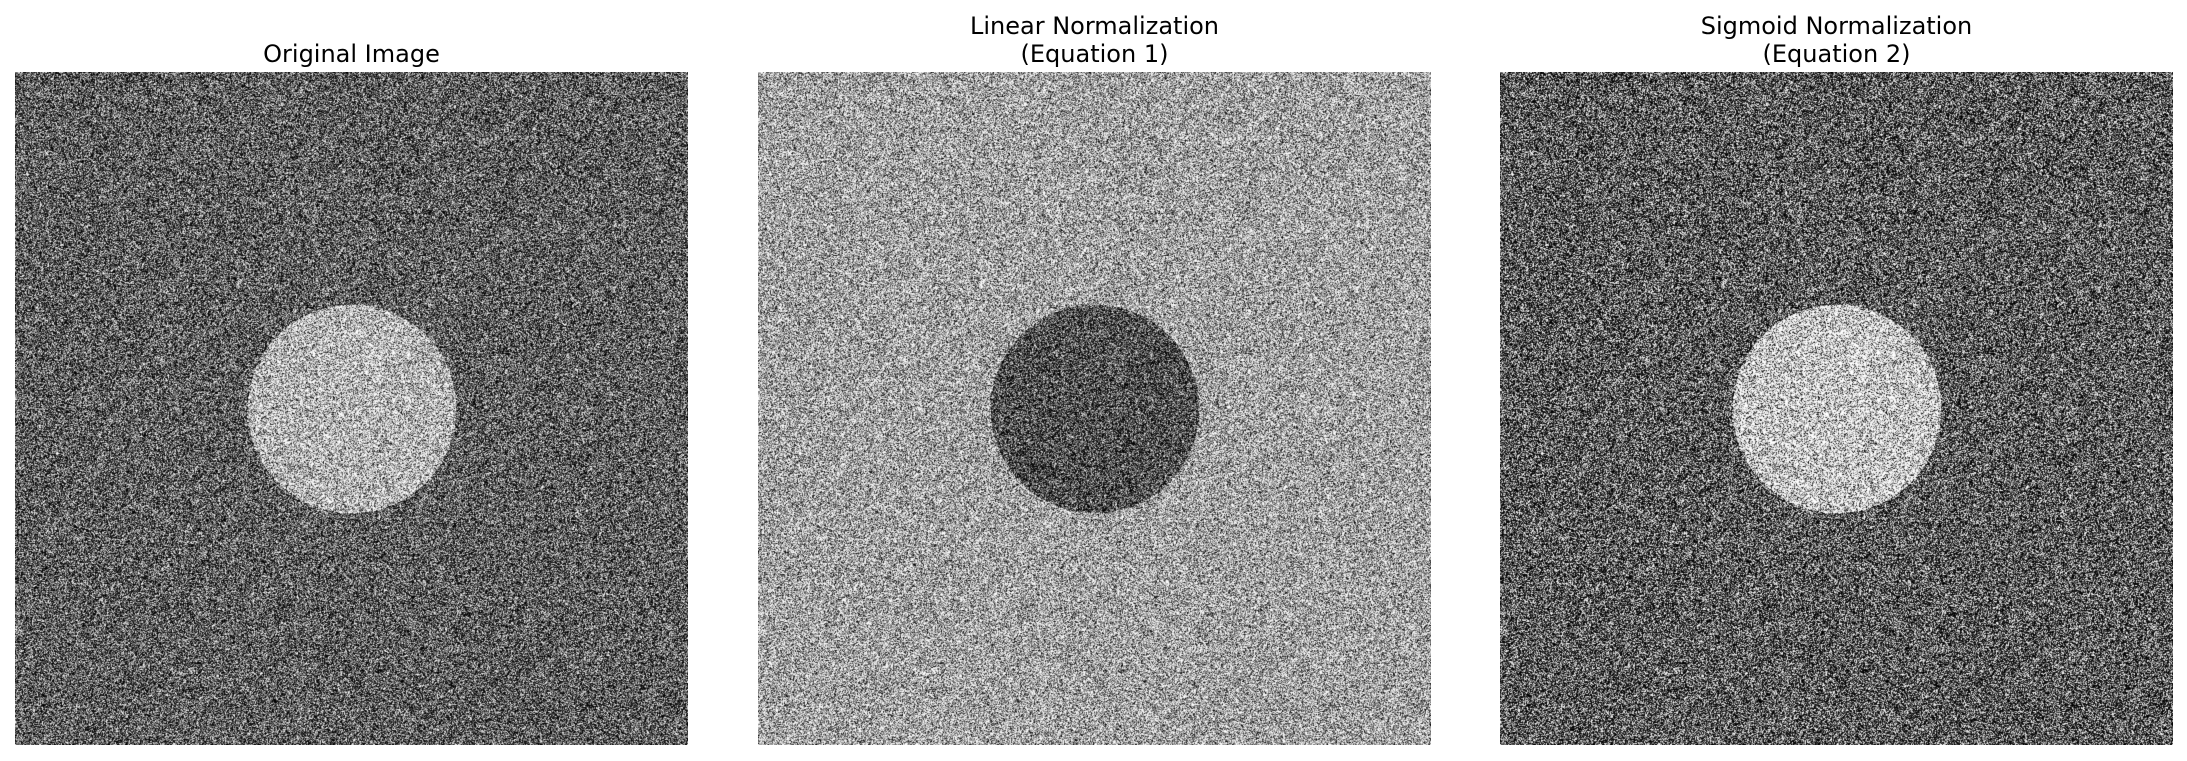 The image size is (2187, 761). I want to click on panel-title: Original Image, so click(351, 54).